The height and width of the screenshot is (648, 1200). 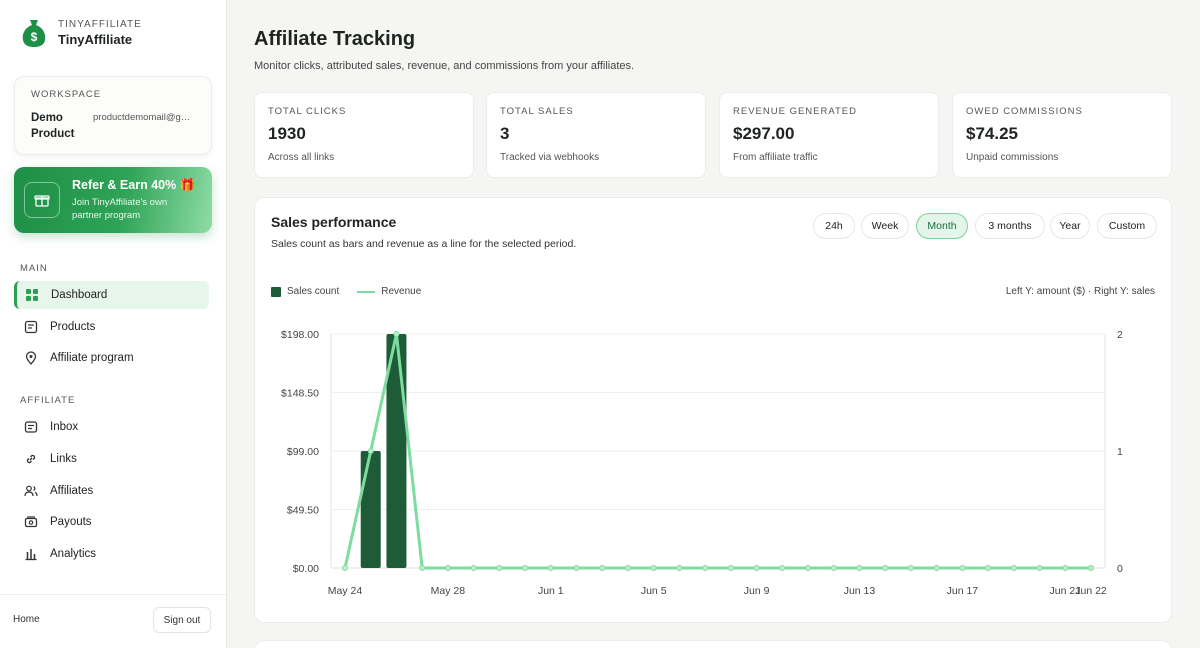 What do you see at coordinates (1010, 226) in the screenshot?
I see `period-3-months-button: 3 months` at bounding box center [1010, 226].